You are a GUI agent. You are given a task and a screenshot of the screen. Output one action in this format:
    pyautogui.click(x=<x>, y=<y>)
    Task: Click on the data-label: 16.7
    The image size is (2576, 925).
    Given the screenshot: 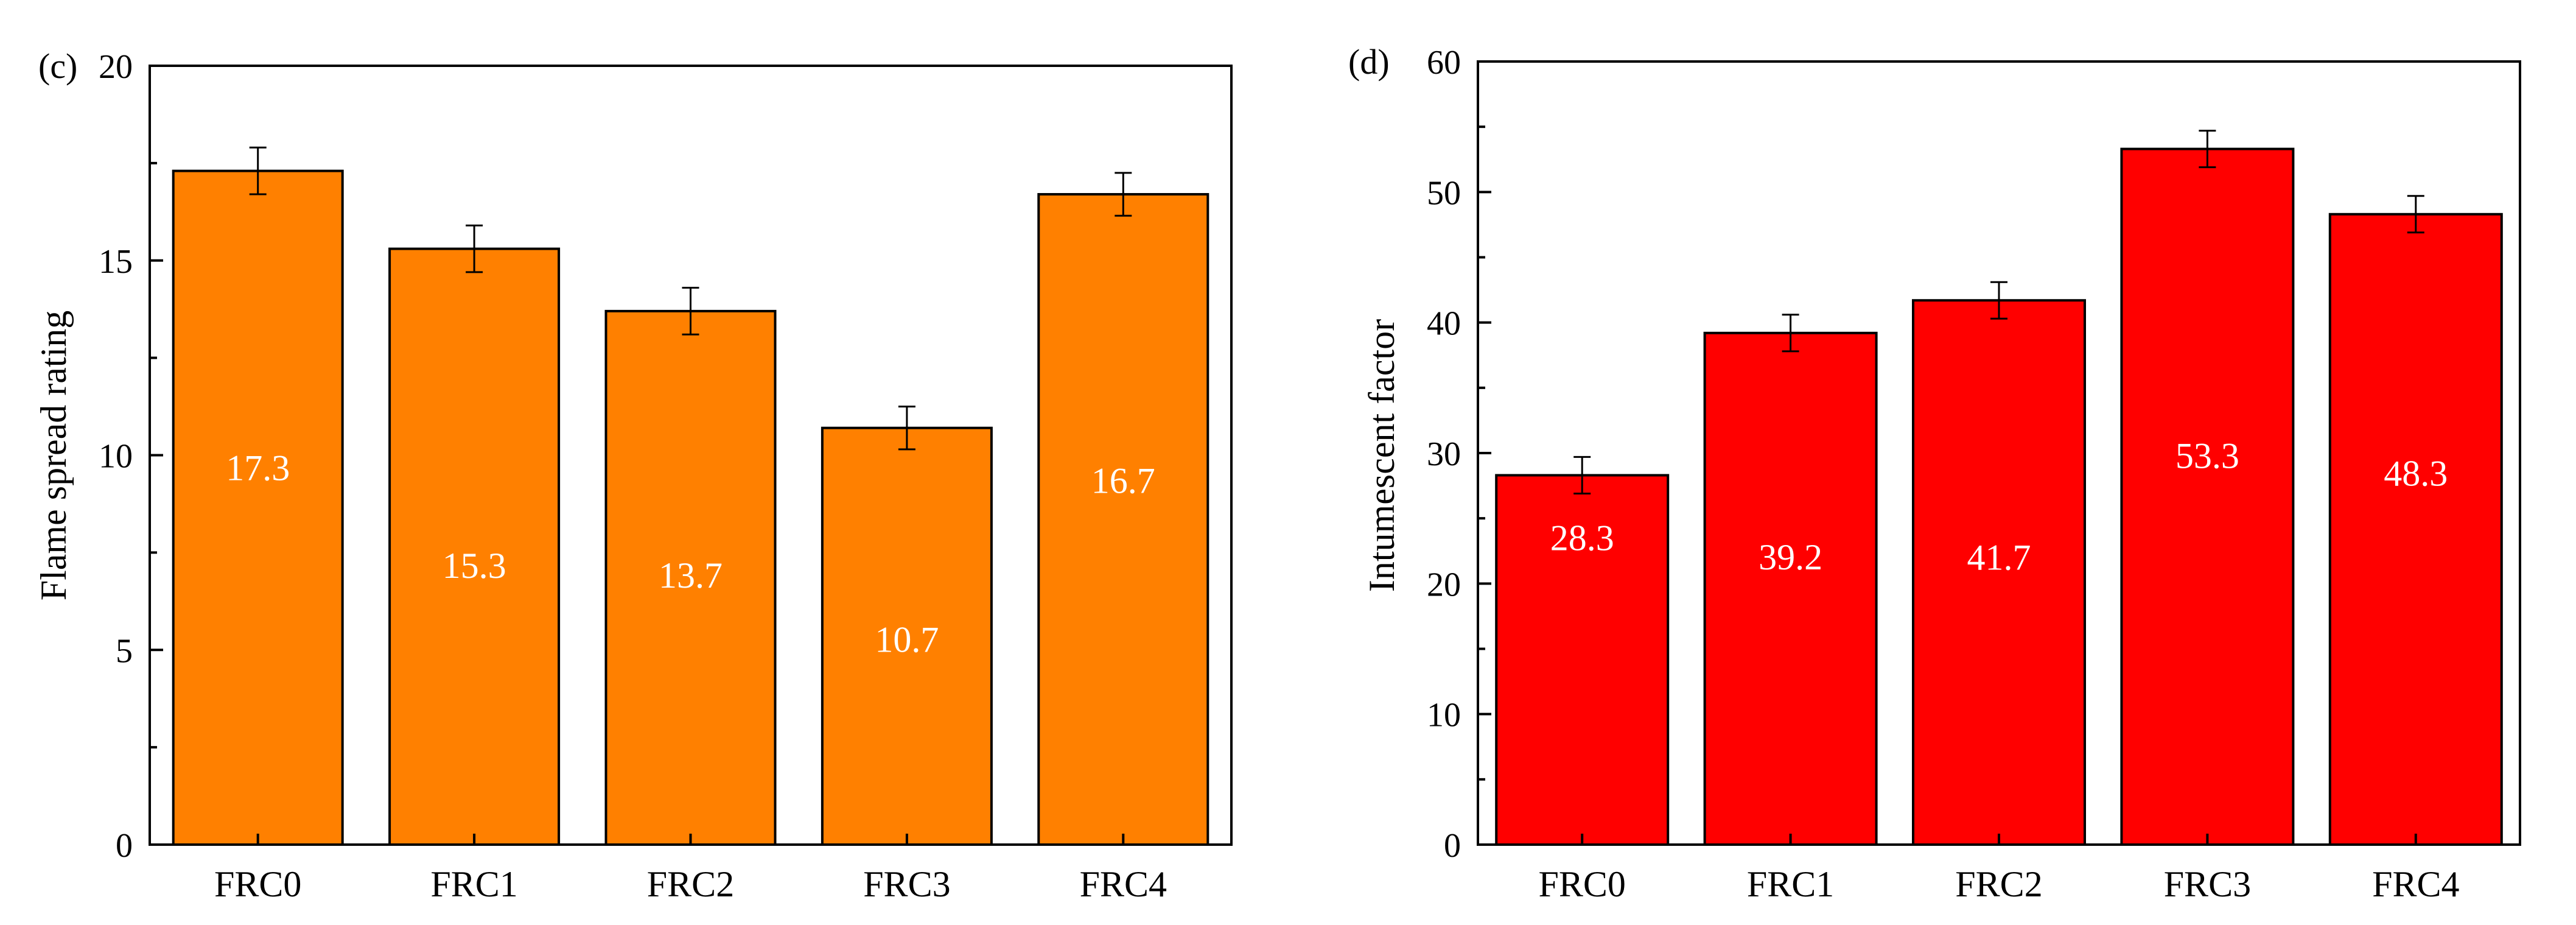 What is the action you would take?
    pyautogui.click(x=1123, y=481)
    